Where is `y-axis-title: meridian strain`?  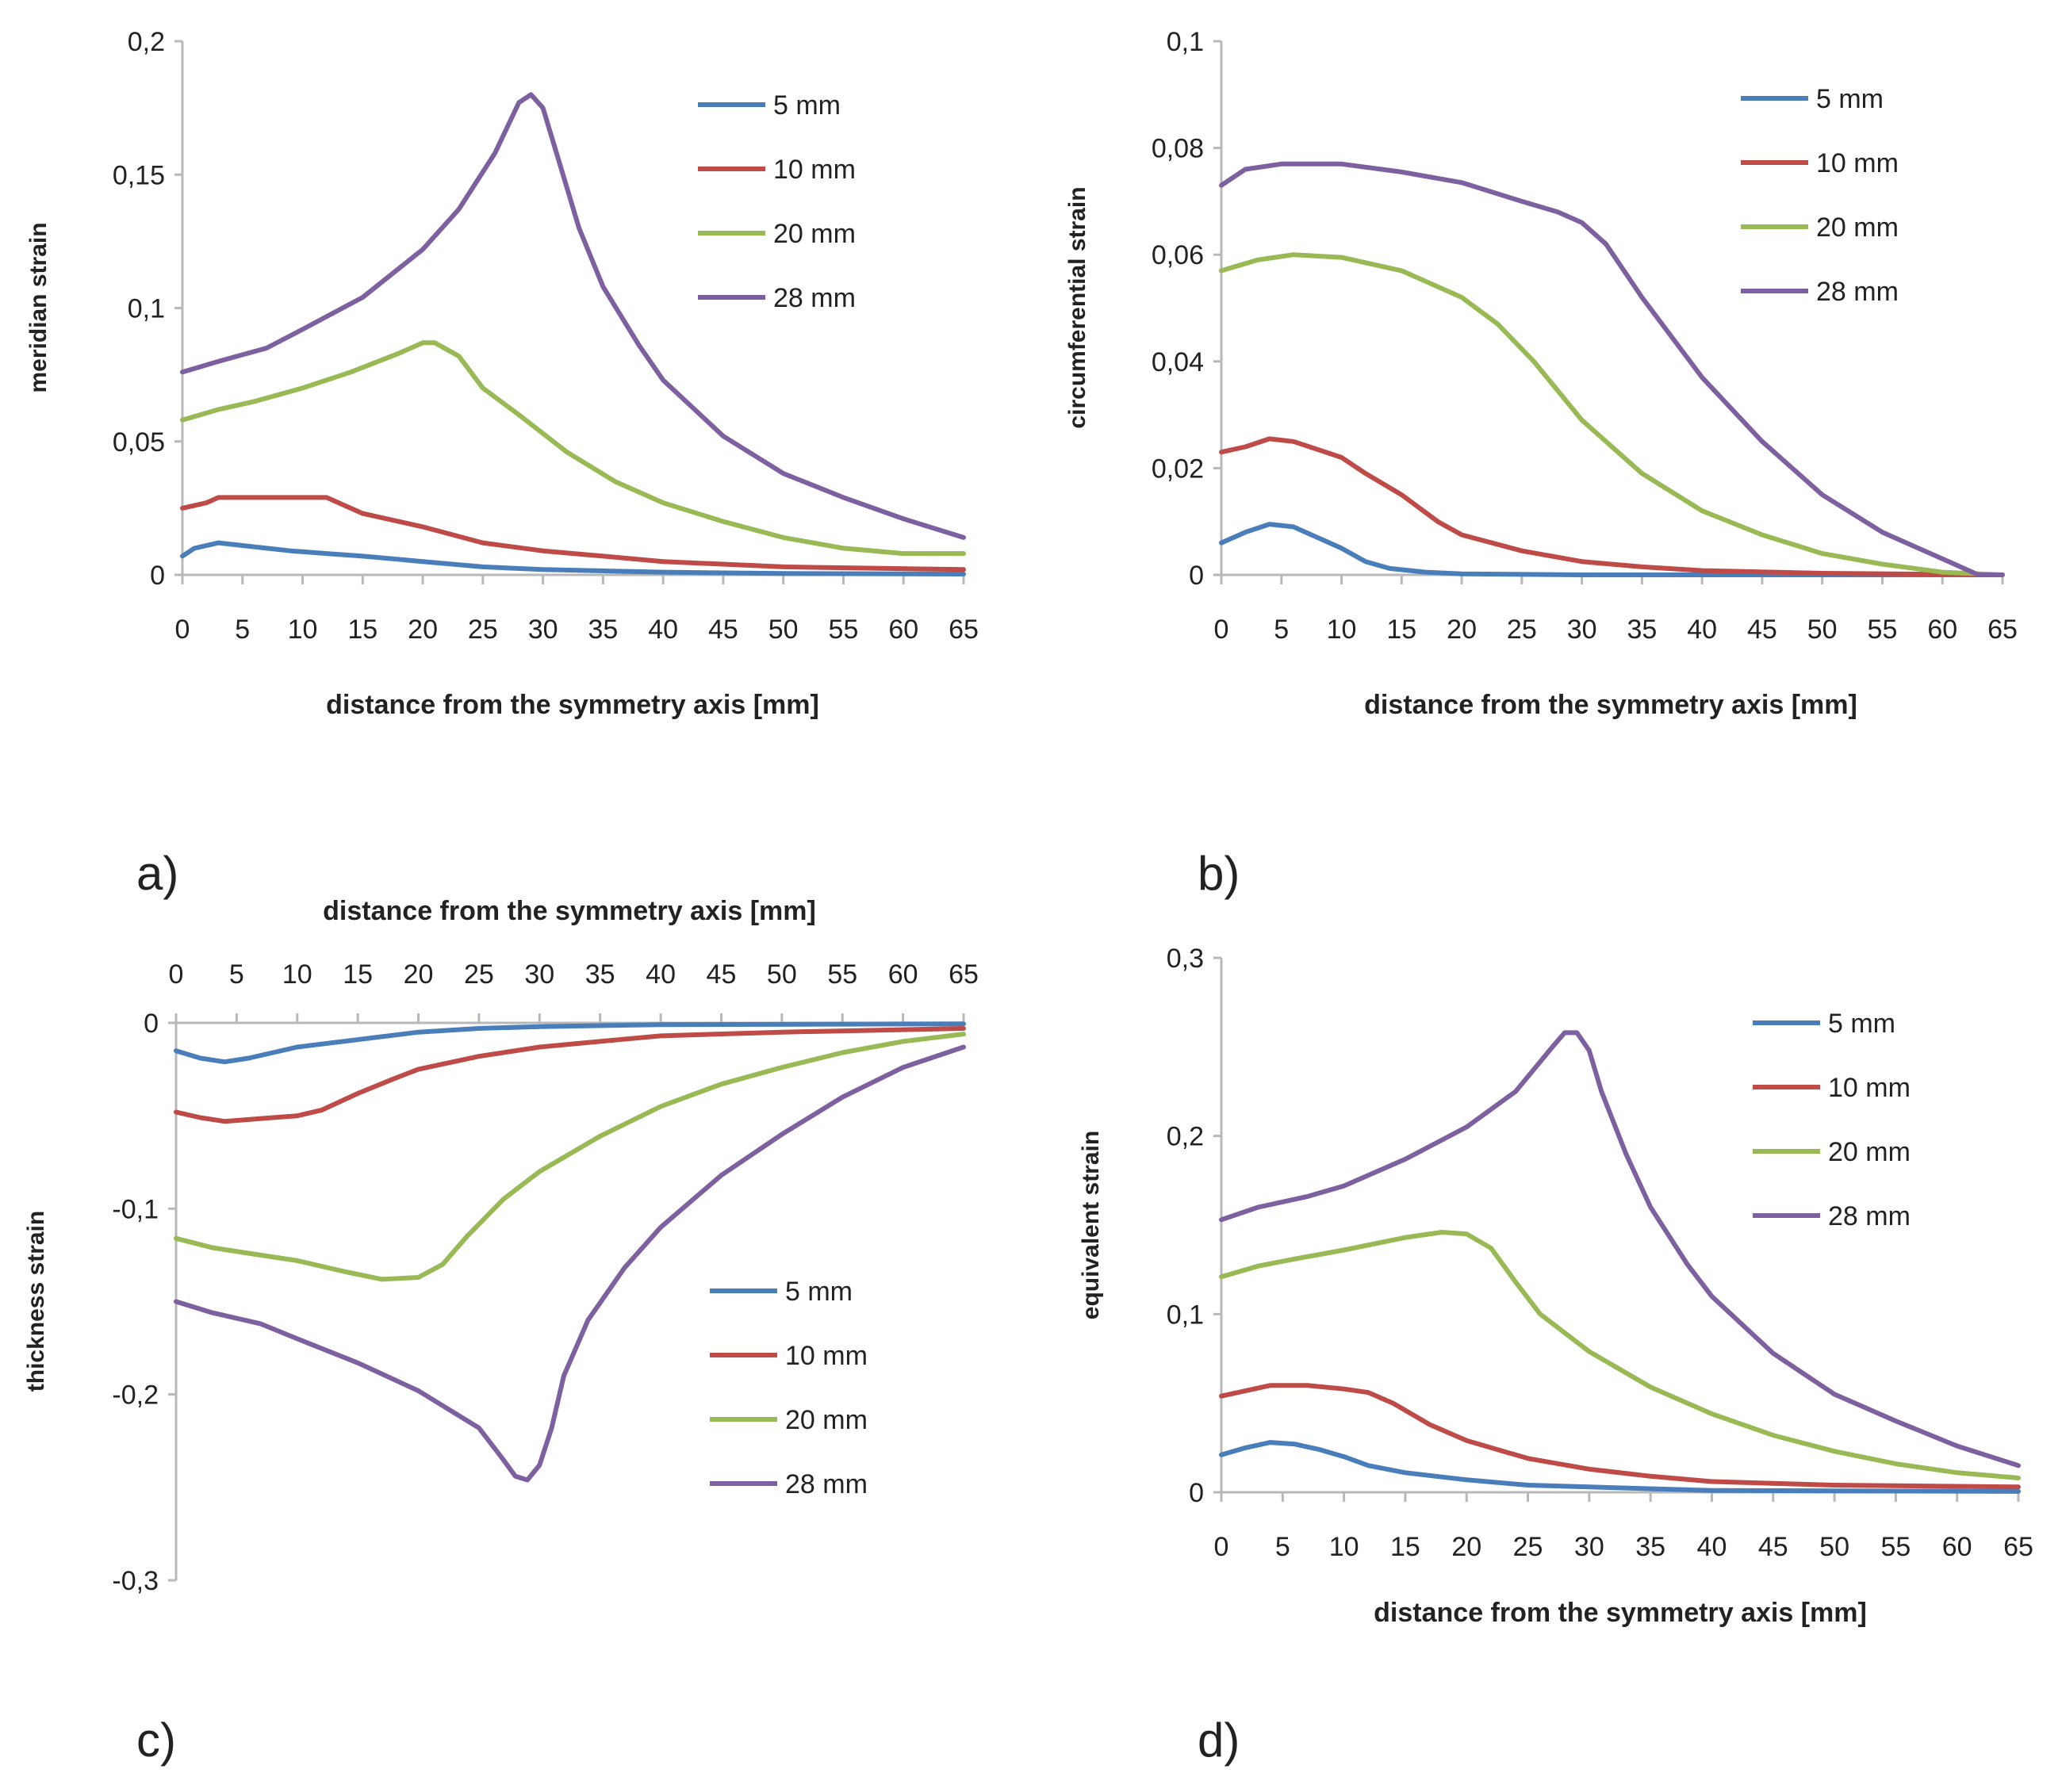
y-axis-title: meridian strain is located at coordinates (38, 307).